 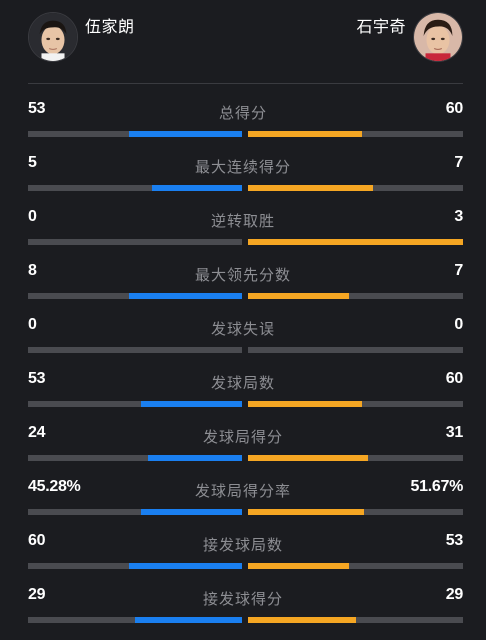 I want to click on stat-row: 0 发球失误 0, so click(x=243, y=343).